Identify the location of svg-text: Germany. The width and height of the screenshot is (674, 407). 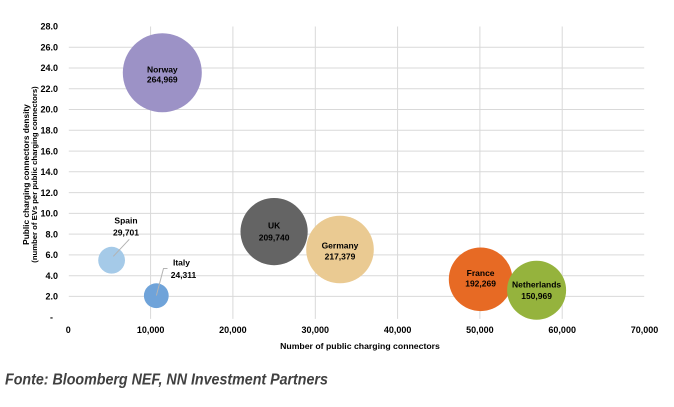
(340, 246).